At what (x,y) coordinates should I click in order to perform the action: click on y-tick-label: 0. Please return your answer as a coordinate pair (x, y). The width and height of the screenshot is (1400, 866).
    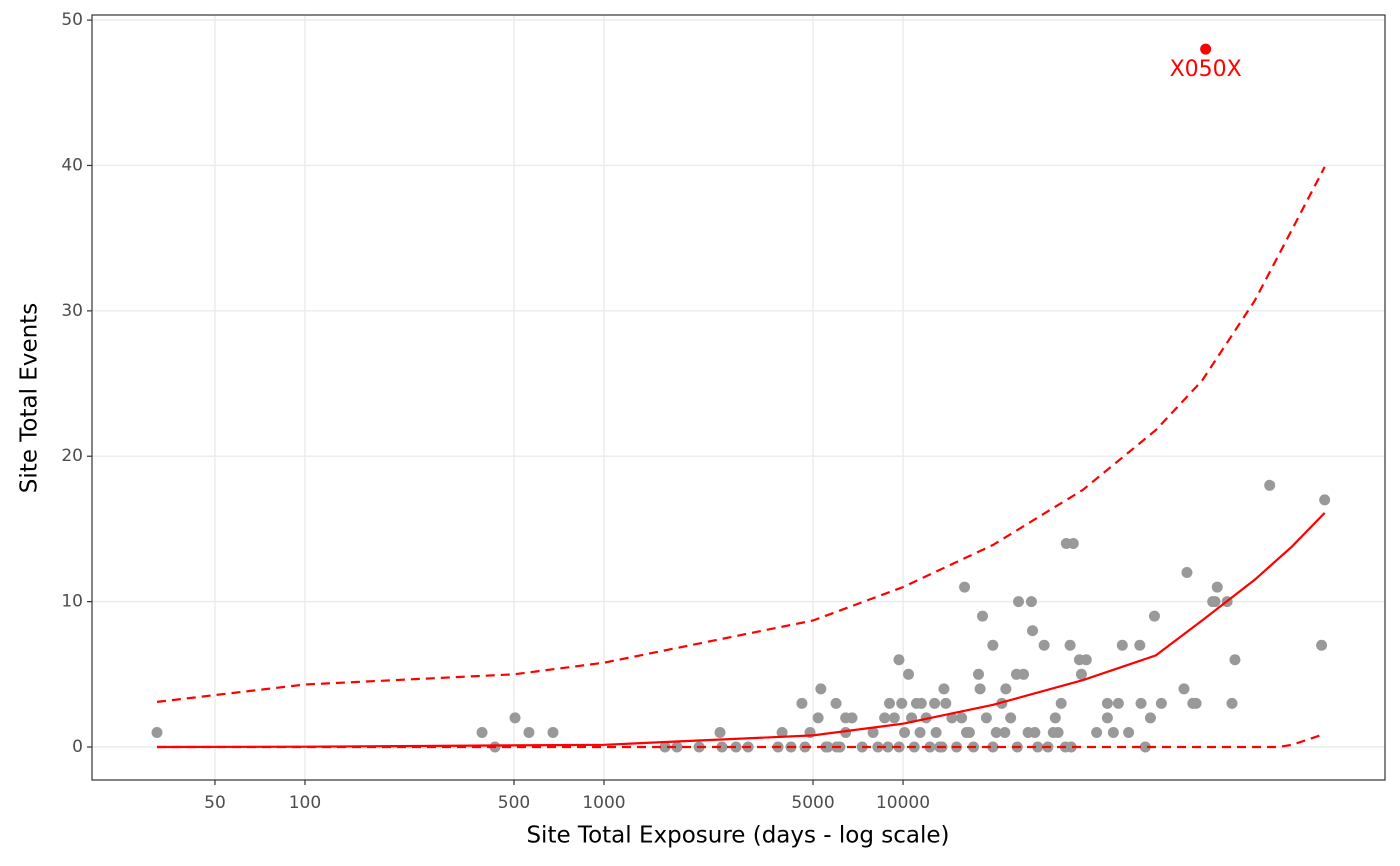
    Looking at the image, I should click on (77, 747).